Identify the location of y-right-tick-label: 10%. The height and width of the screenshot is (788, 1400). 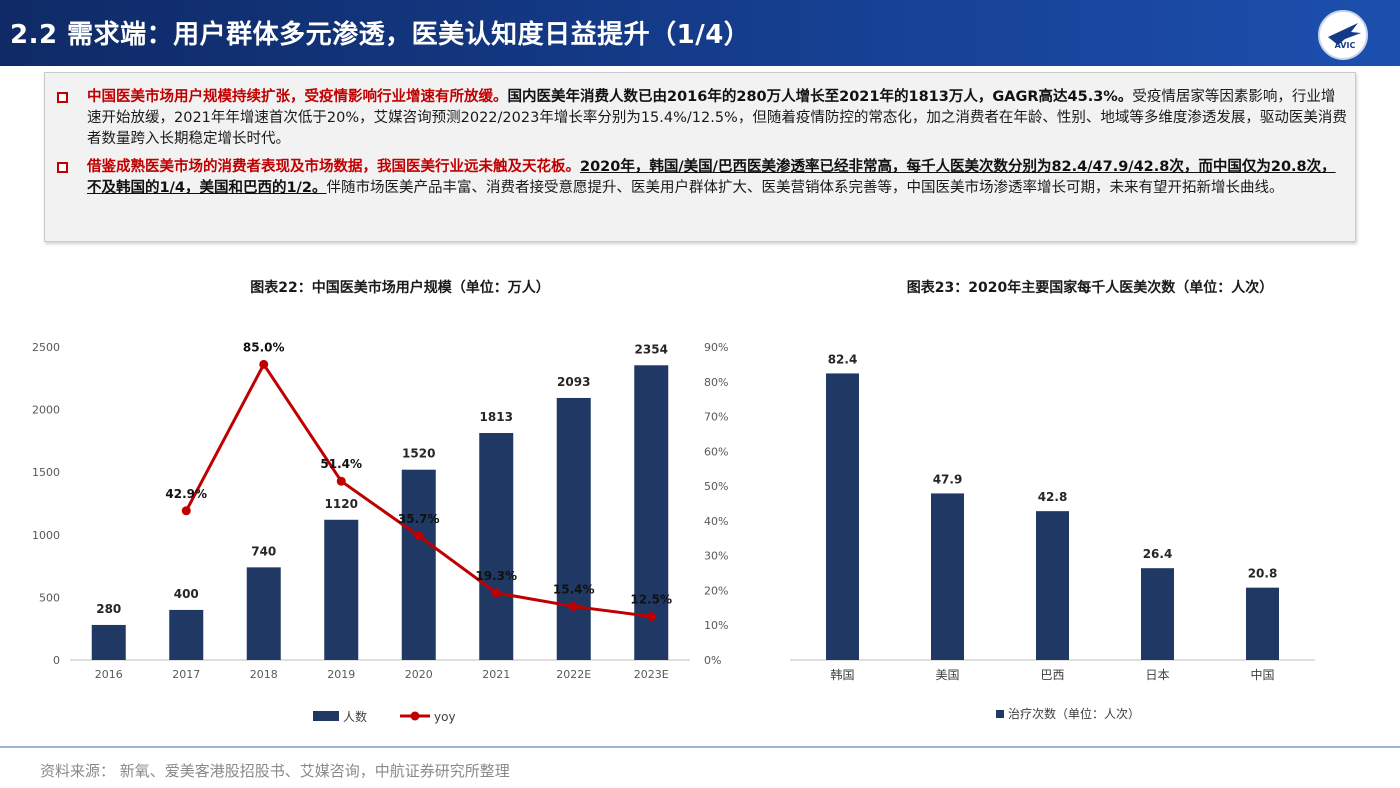
(716, 625).